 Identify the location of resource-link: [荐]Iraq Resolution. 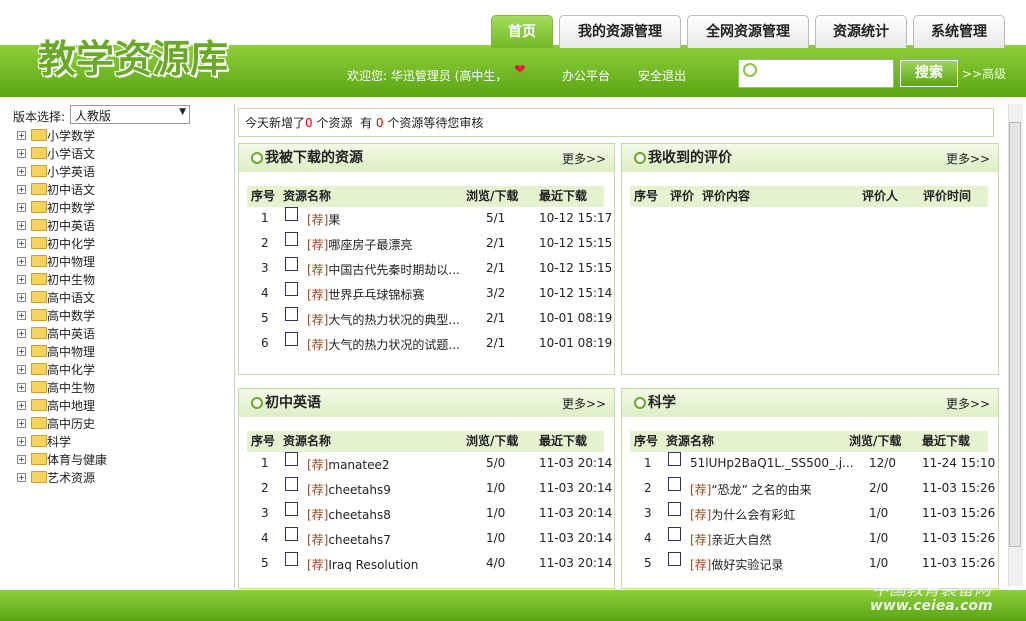
(362, 564).